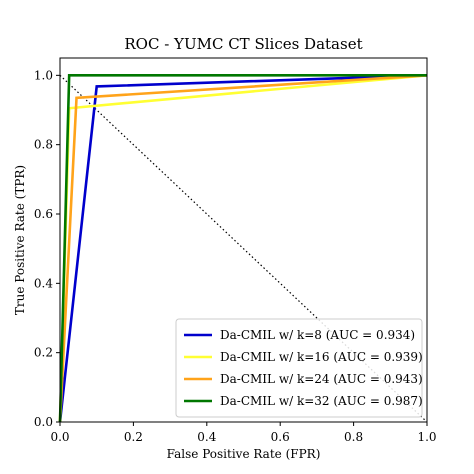  Describe the element at coordinates (133, 437) in the screenshot. I see `x-tick-label: 0.2` at that location.